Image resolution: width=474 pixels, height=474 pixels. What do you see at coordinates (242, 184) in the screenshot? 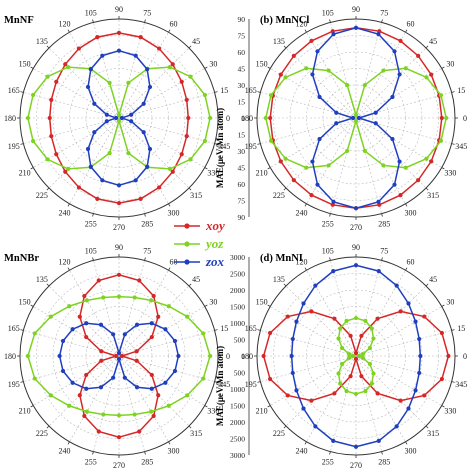
I see `radial-tick-label: 60` at bounding box center [242, 184].